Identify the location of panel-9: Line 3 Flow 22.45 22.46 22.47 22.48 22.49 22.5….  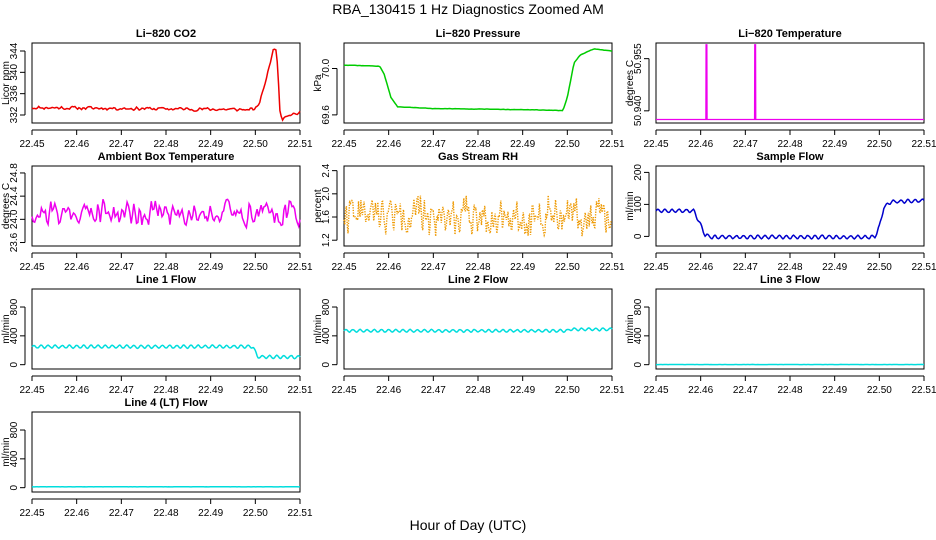
(780, 335).